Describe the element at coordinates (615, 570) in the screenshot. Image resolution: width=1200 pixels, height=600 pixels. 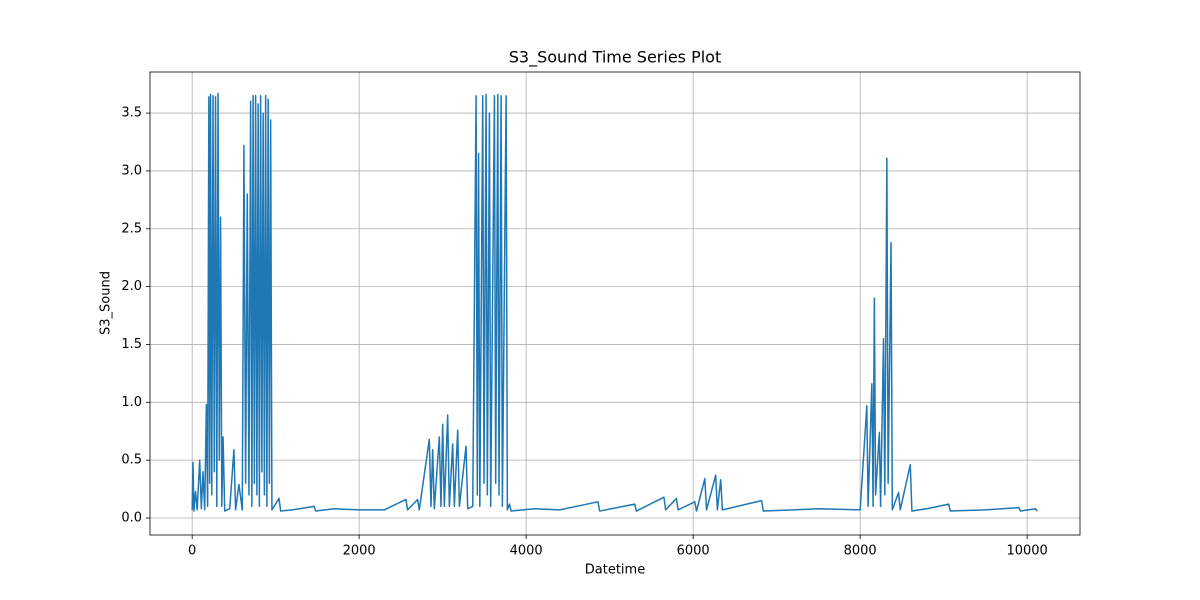
I see `x-axis-label: Datetime` at that location.